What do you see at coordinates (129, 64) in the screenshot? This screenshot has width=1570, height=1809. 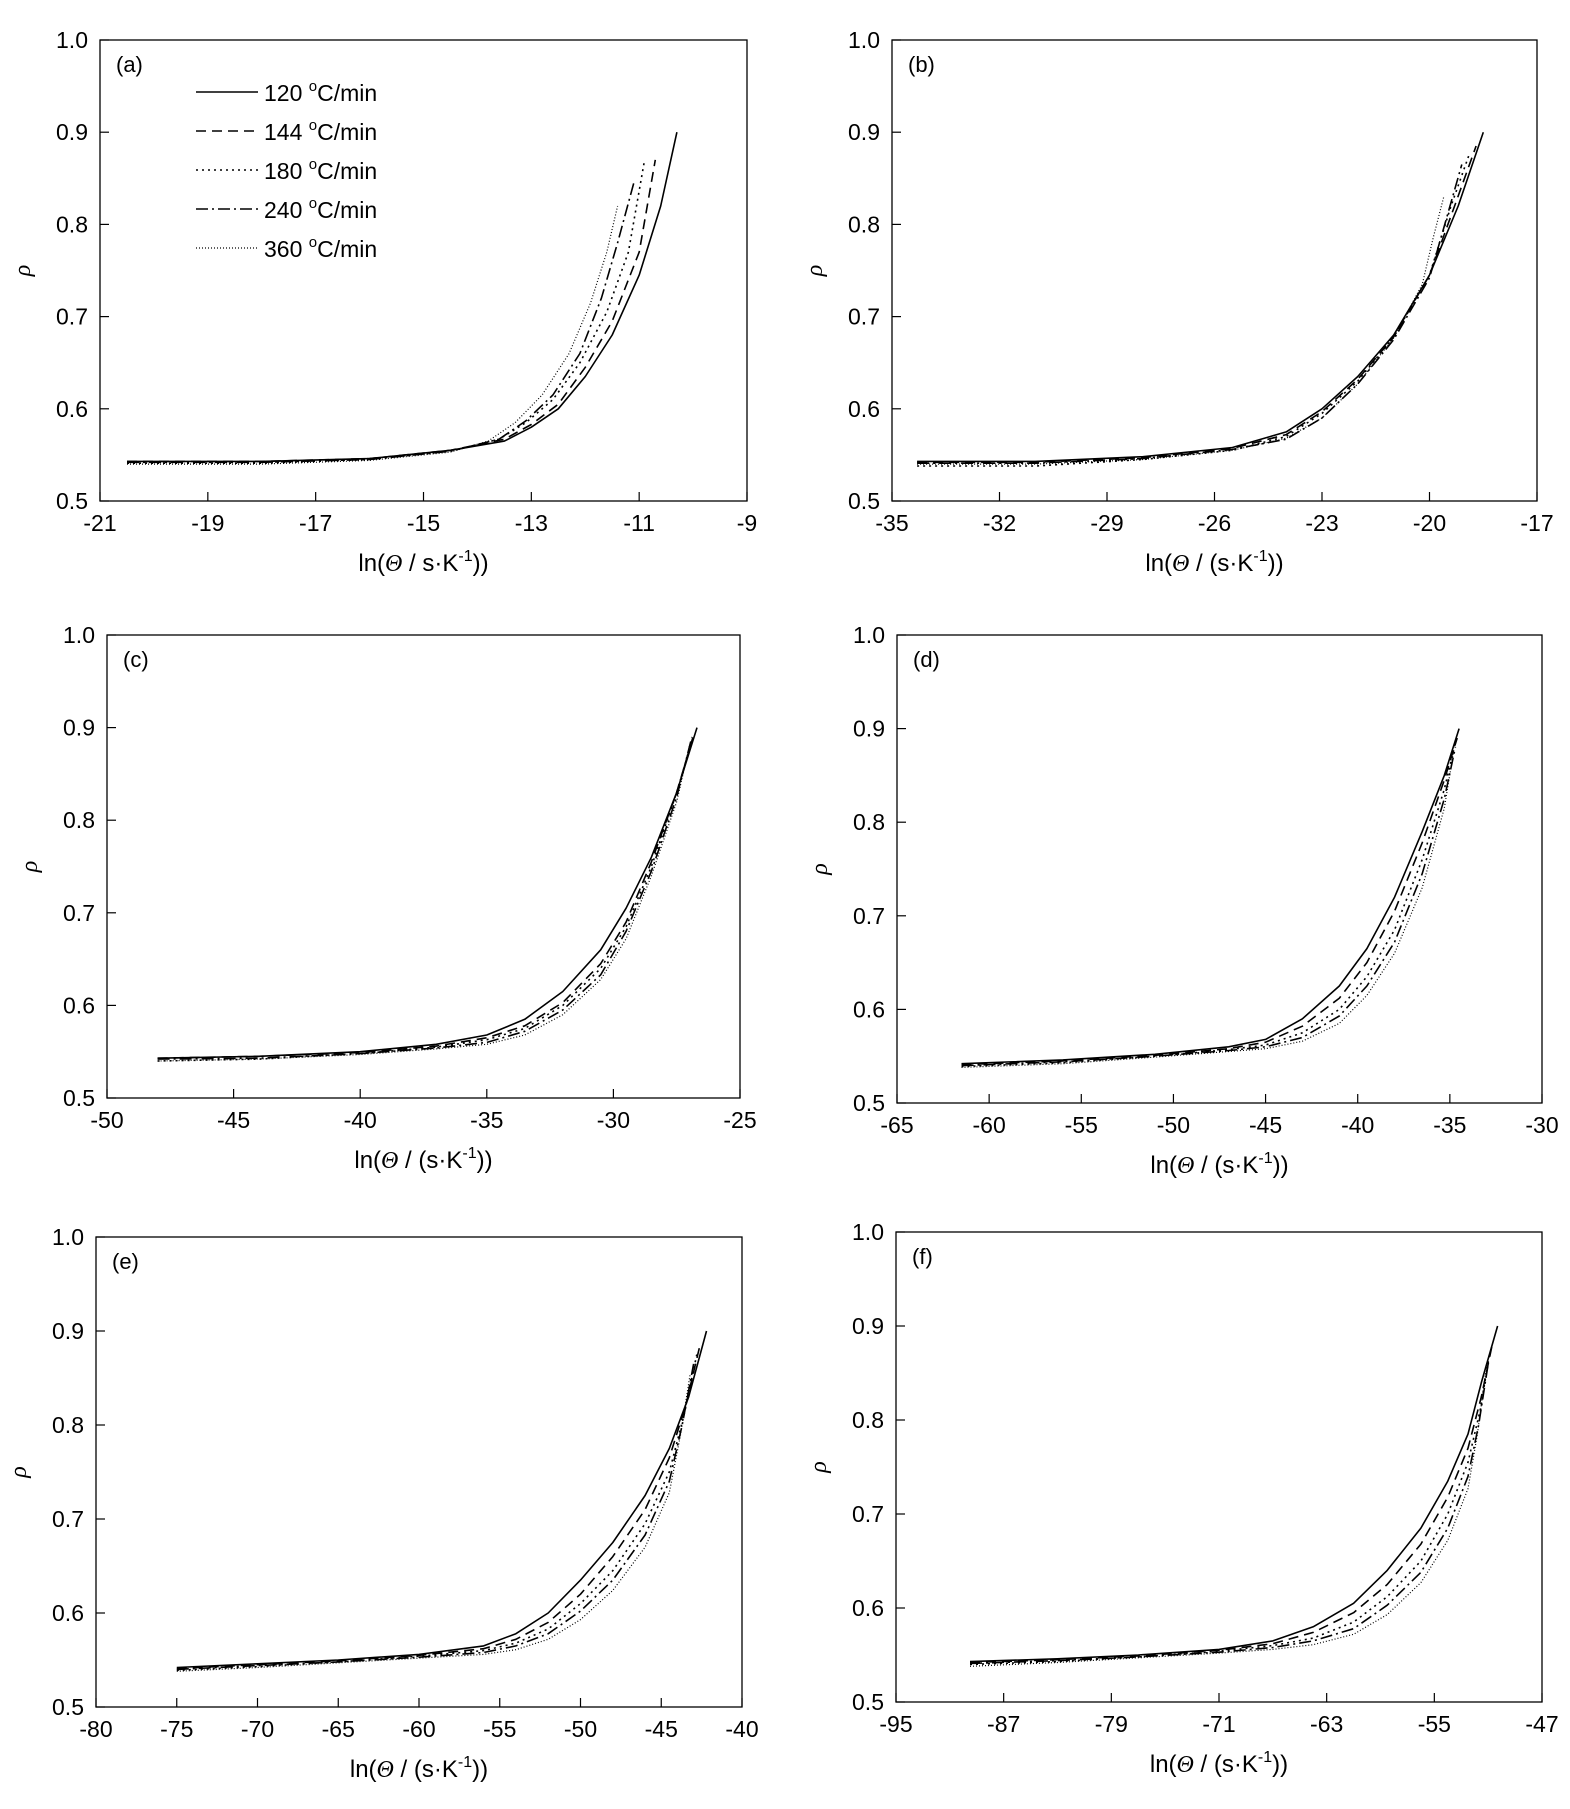 I see `panel-label-a: (a)` at bounding box center [129, 64].